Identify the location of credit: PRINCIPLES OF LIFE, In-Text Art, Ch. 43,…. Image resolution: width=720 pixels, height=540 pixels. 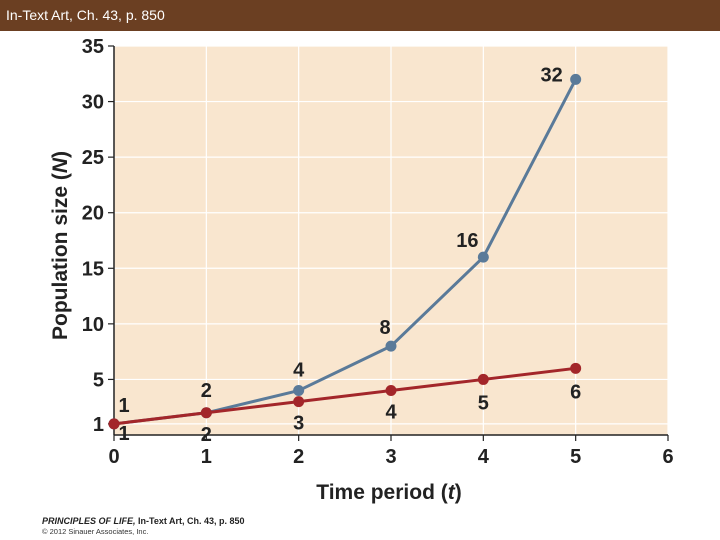
(143, 526).